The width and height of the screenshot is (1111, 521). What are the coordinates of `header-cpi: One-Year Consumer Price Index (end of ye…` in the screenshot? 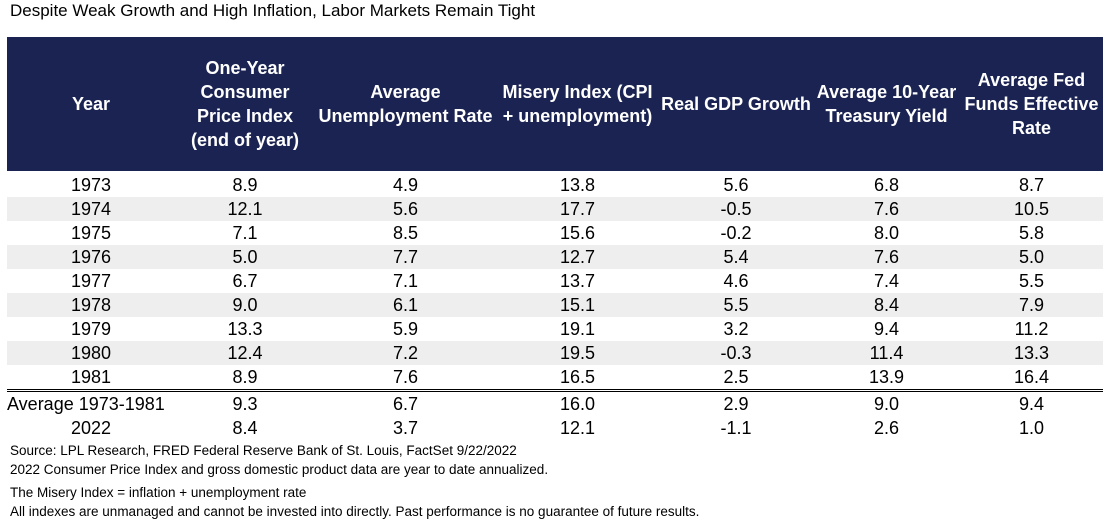 It's located at (245, 104).